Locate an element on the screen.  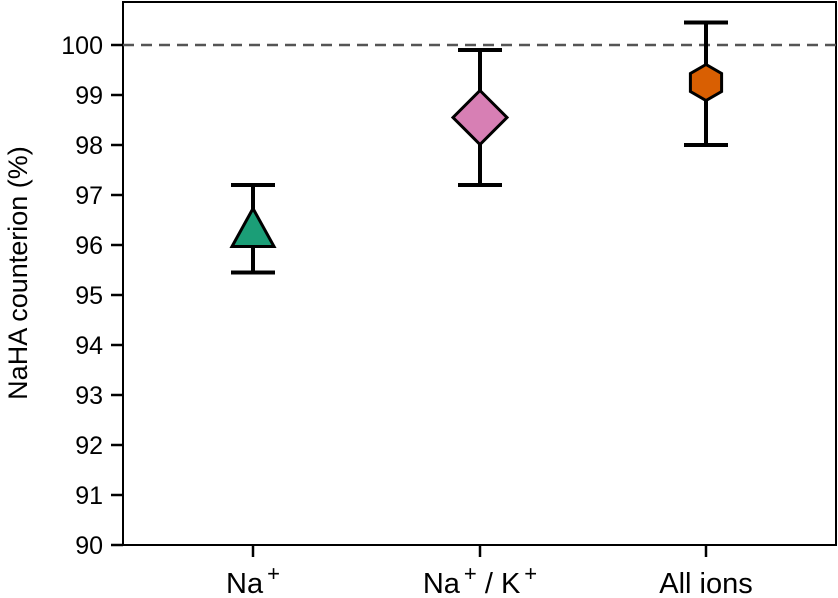
x-tick-label: All ions is located at coordinates (706, 583).